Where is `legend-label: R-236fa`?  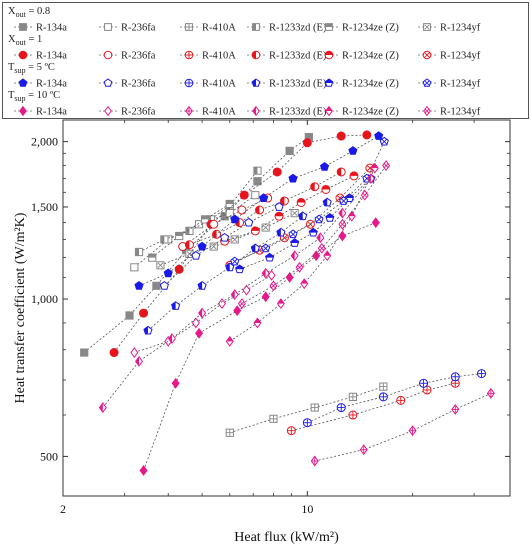 legend-label: R-236fa is located at coordinates (138, 28).